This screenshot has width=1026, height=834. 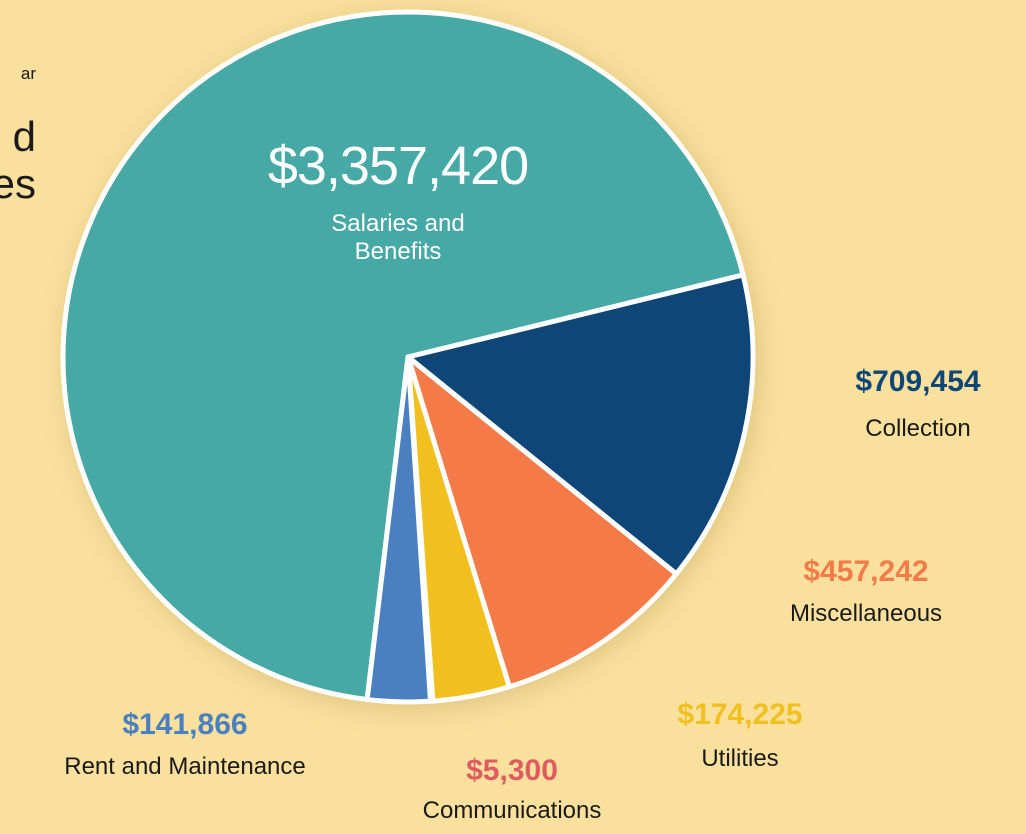 I want to click on title-fragment: ar, so click(x=28, y=73).